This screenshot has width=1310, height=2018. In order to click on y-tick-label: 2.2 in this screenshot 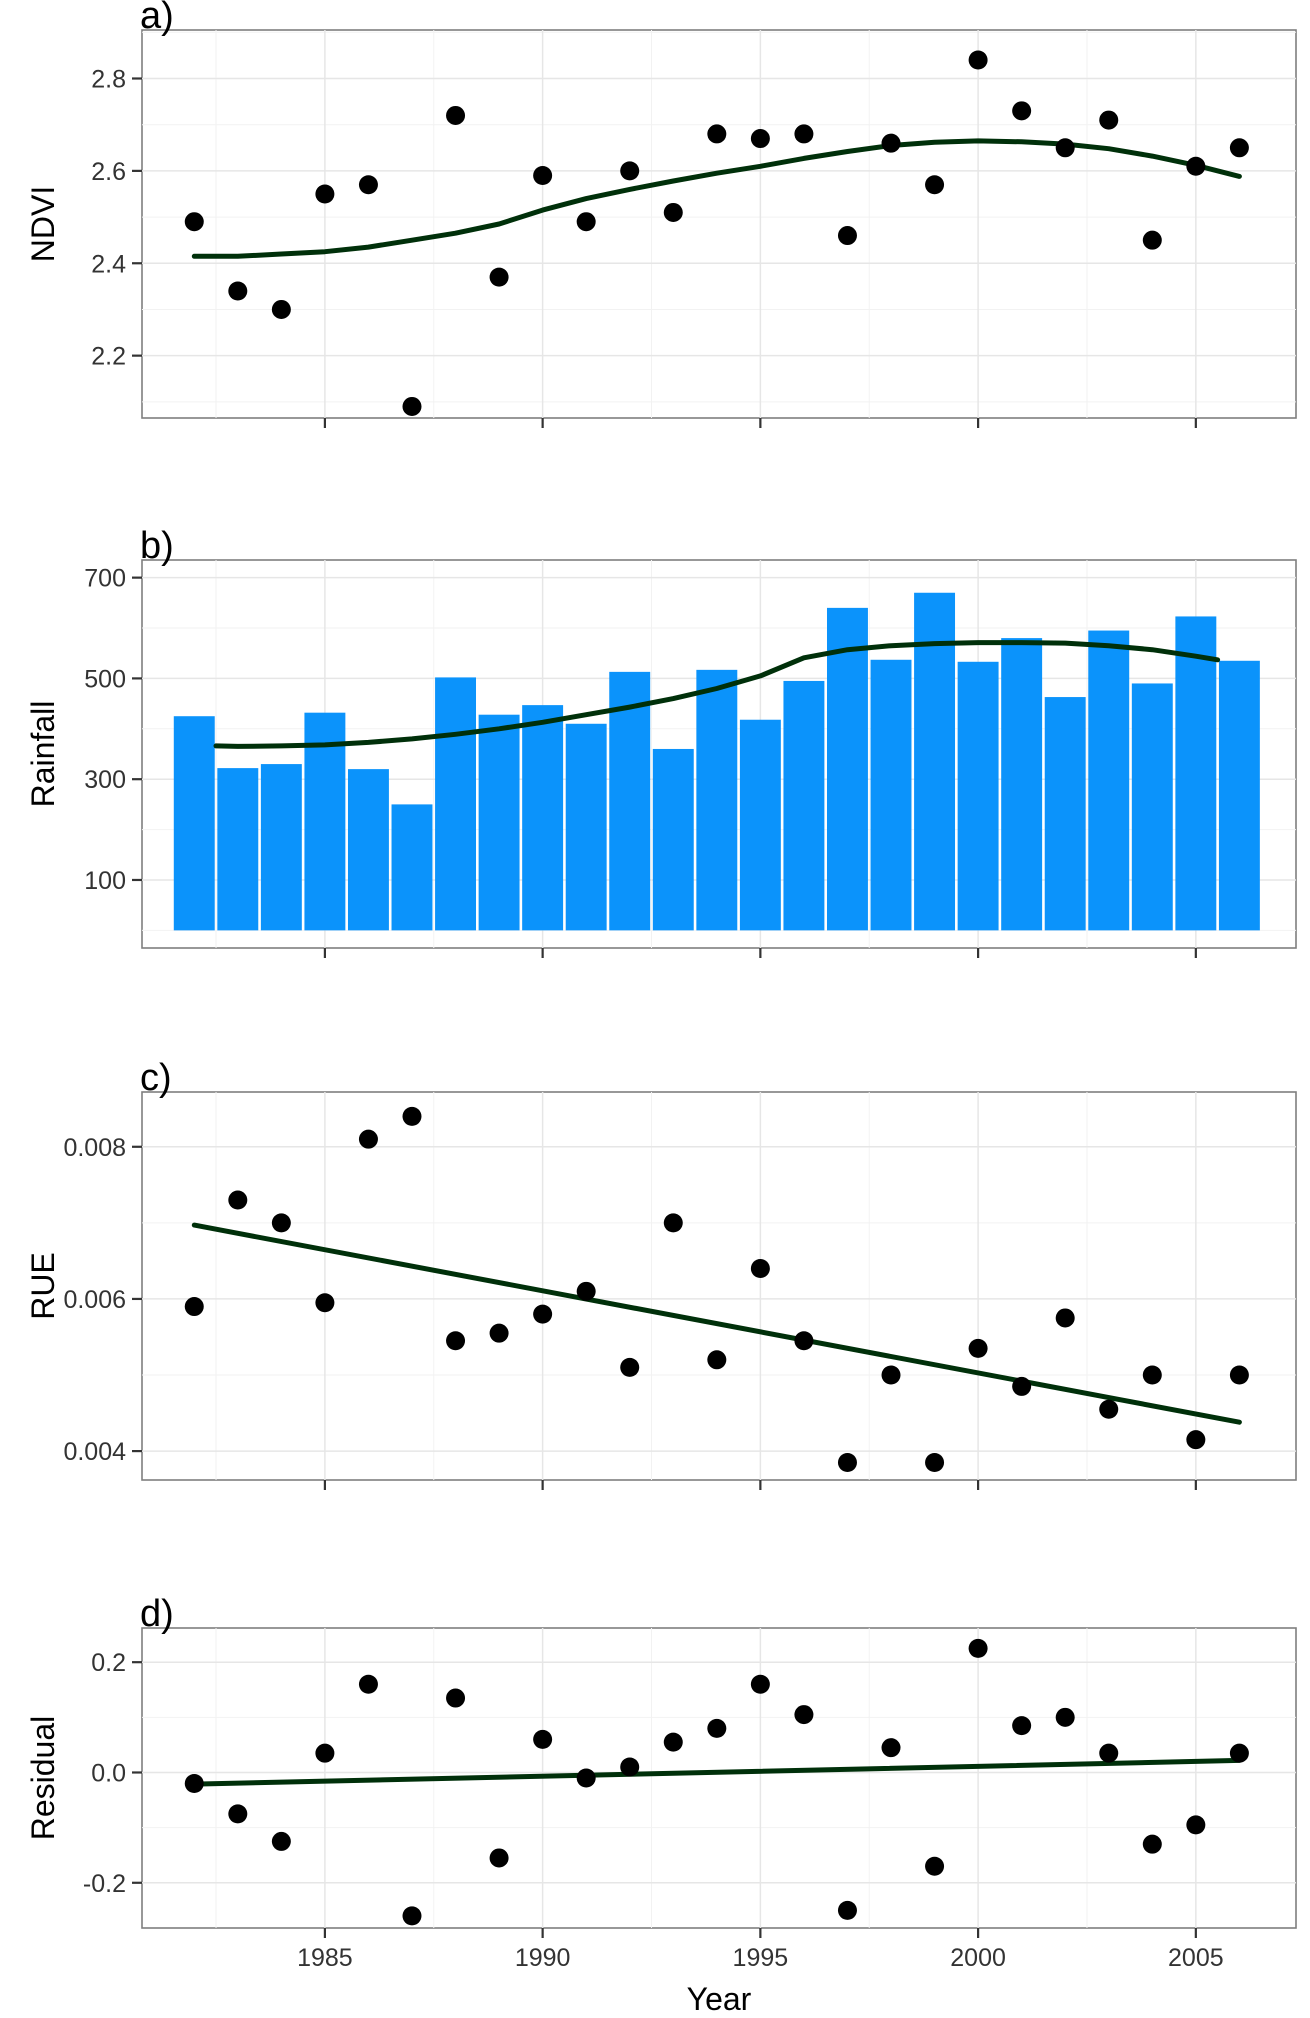, I will do `click(108, 357)`.